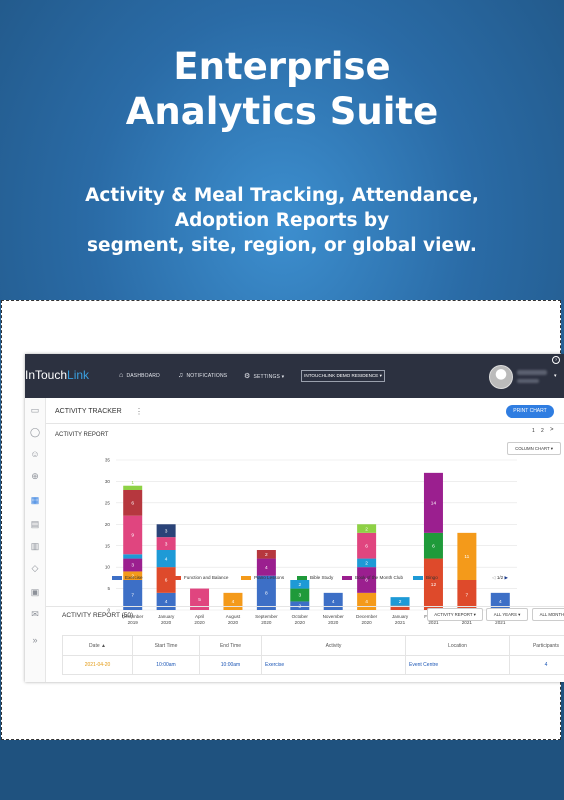 The width and height of the screenshot is (564, 800). I want to click on legend-label: Bible Study, so click(322, 577).